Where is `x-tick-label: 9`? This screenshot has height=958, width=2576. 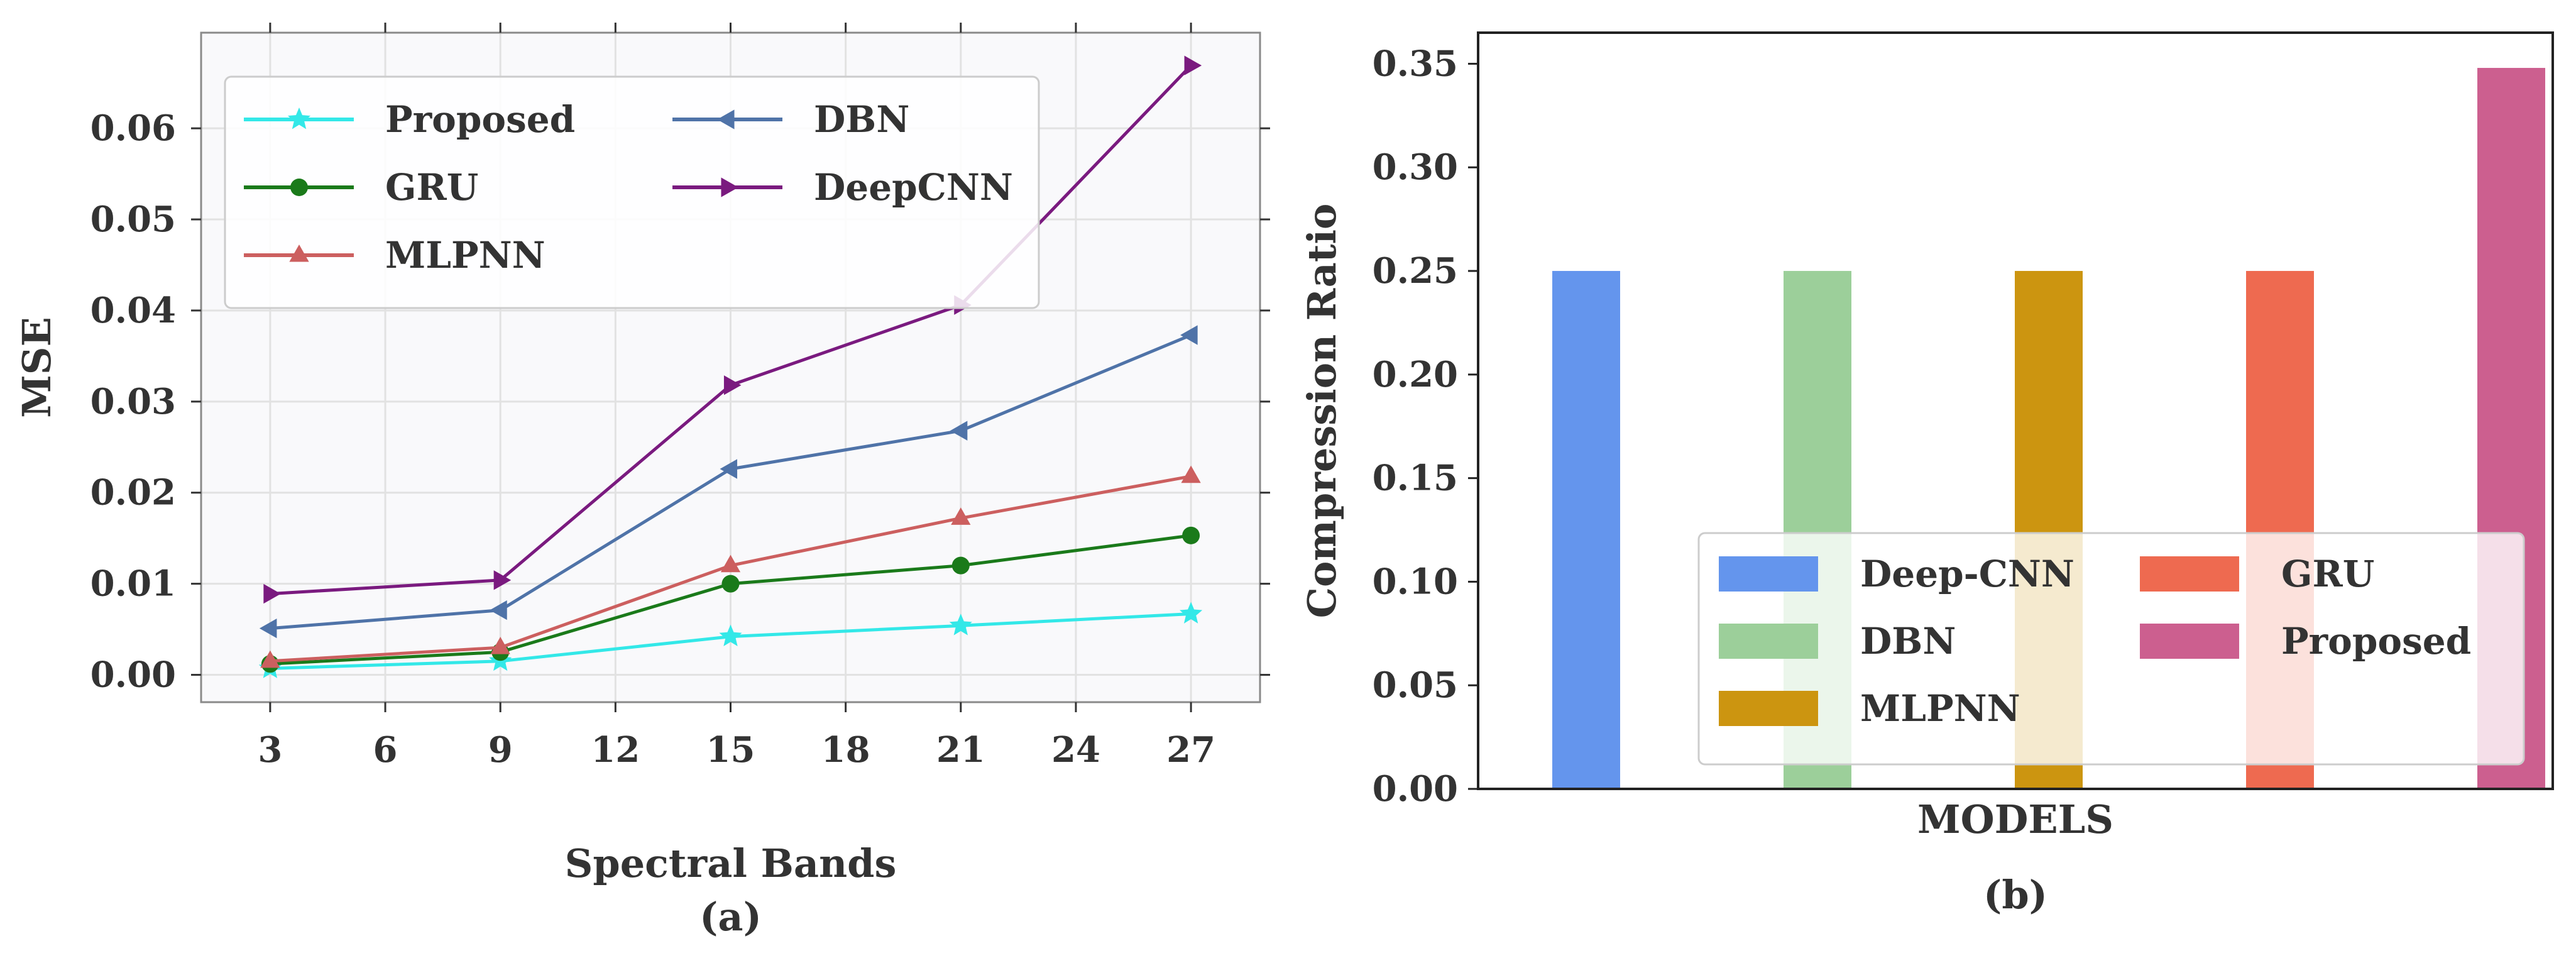
x-tick-label: 9 is located at coordinates (500, 750).